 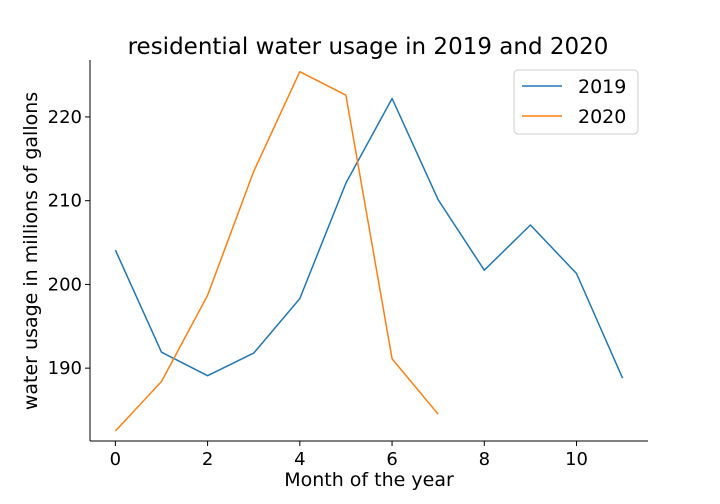 What do you see at coordinates (207, 459) in the screenshot?
I see `x-tick-label: 2` at bounding box center [207, 459].